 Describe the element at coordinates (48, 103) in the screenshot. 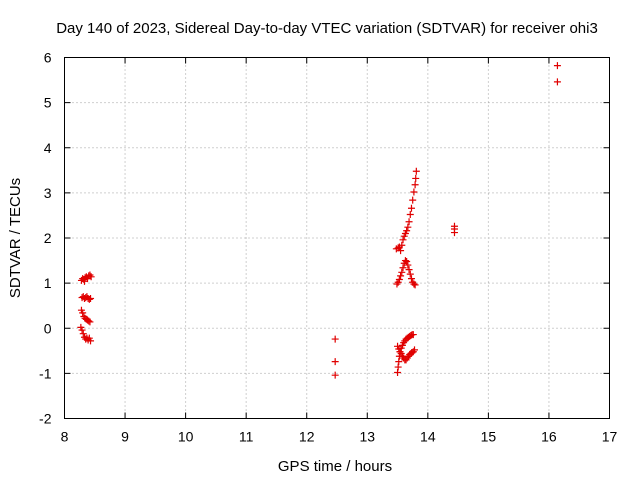

I see `y-tick-label: 5` at that location.